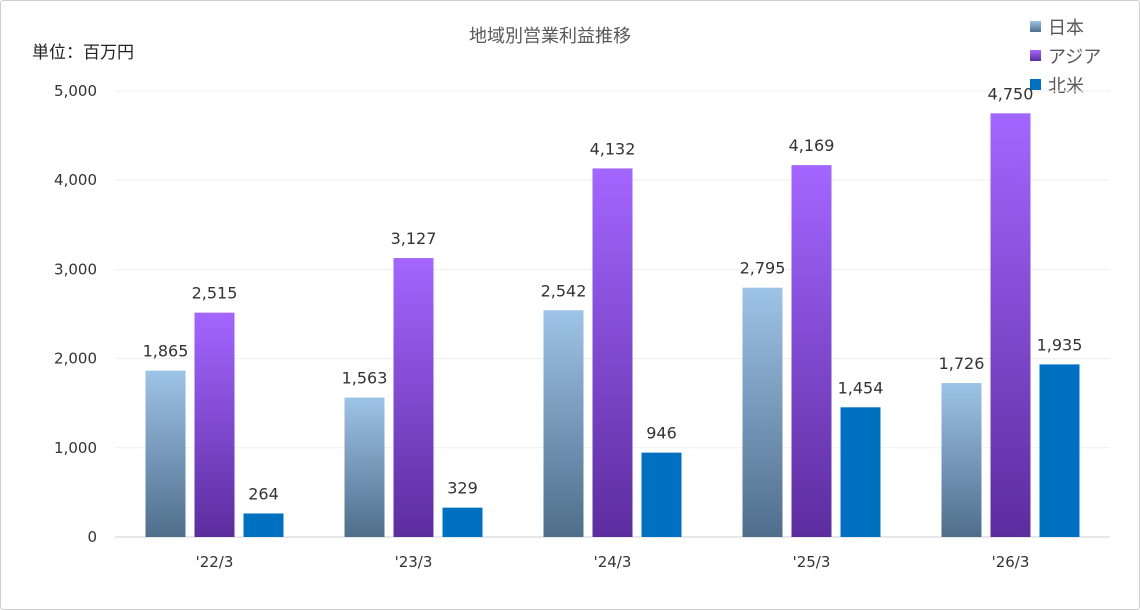  What do you see at coordinates (215, 562) in the screenshot?
I see `x-tick-label: '22/3` at bounding box center [215, 562].